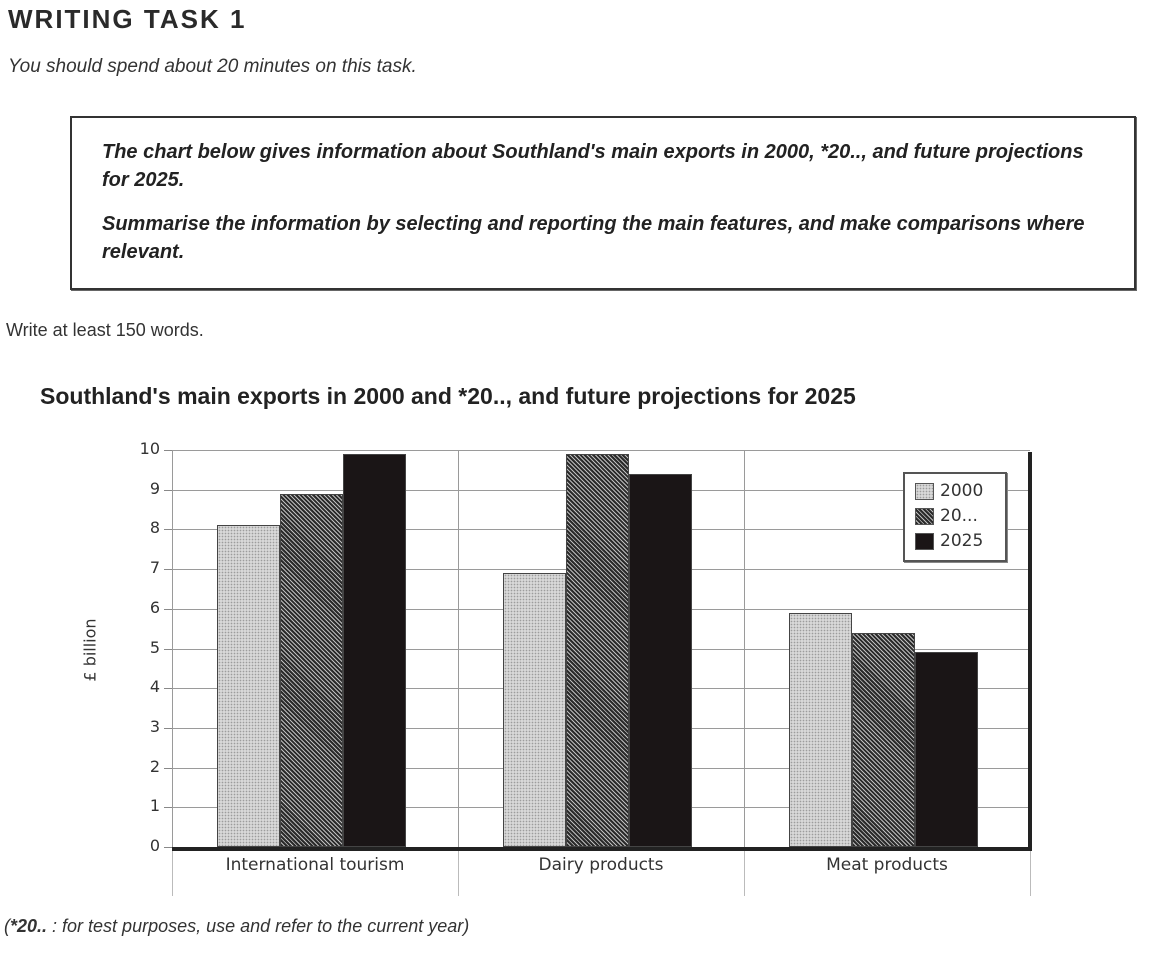 The height and width of the screenshot is (954, 1170). Describe the element at coordinates (924, 516) in the screenshot. I see `legend-swatch-current-year` at that location.